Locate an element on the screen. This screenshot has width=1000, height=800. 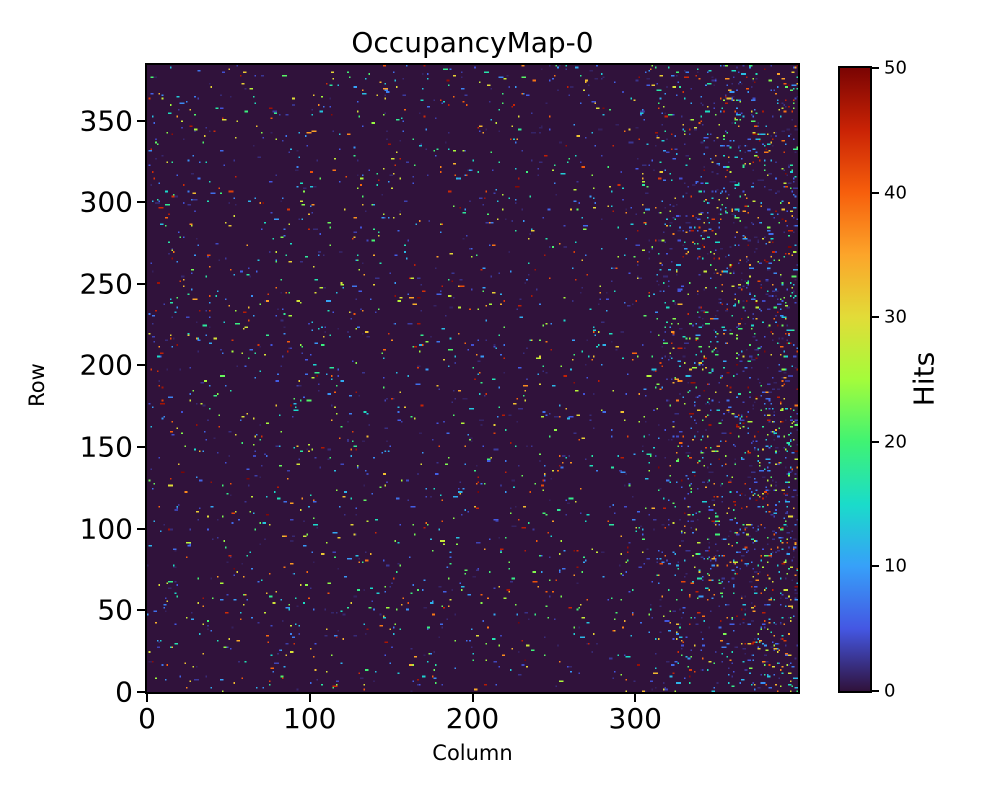
colorbar-gradient is located at coordinates (855, 379).